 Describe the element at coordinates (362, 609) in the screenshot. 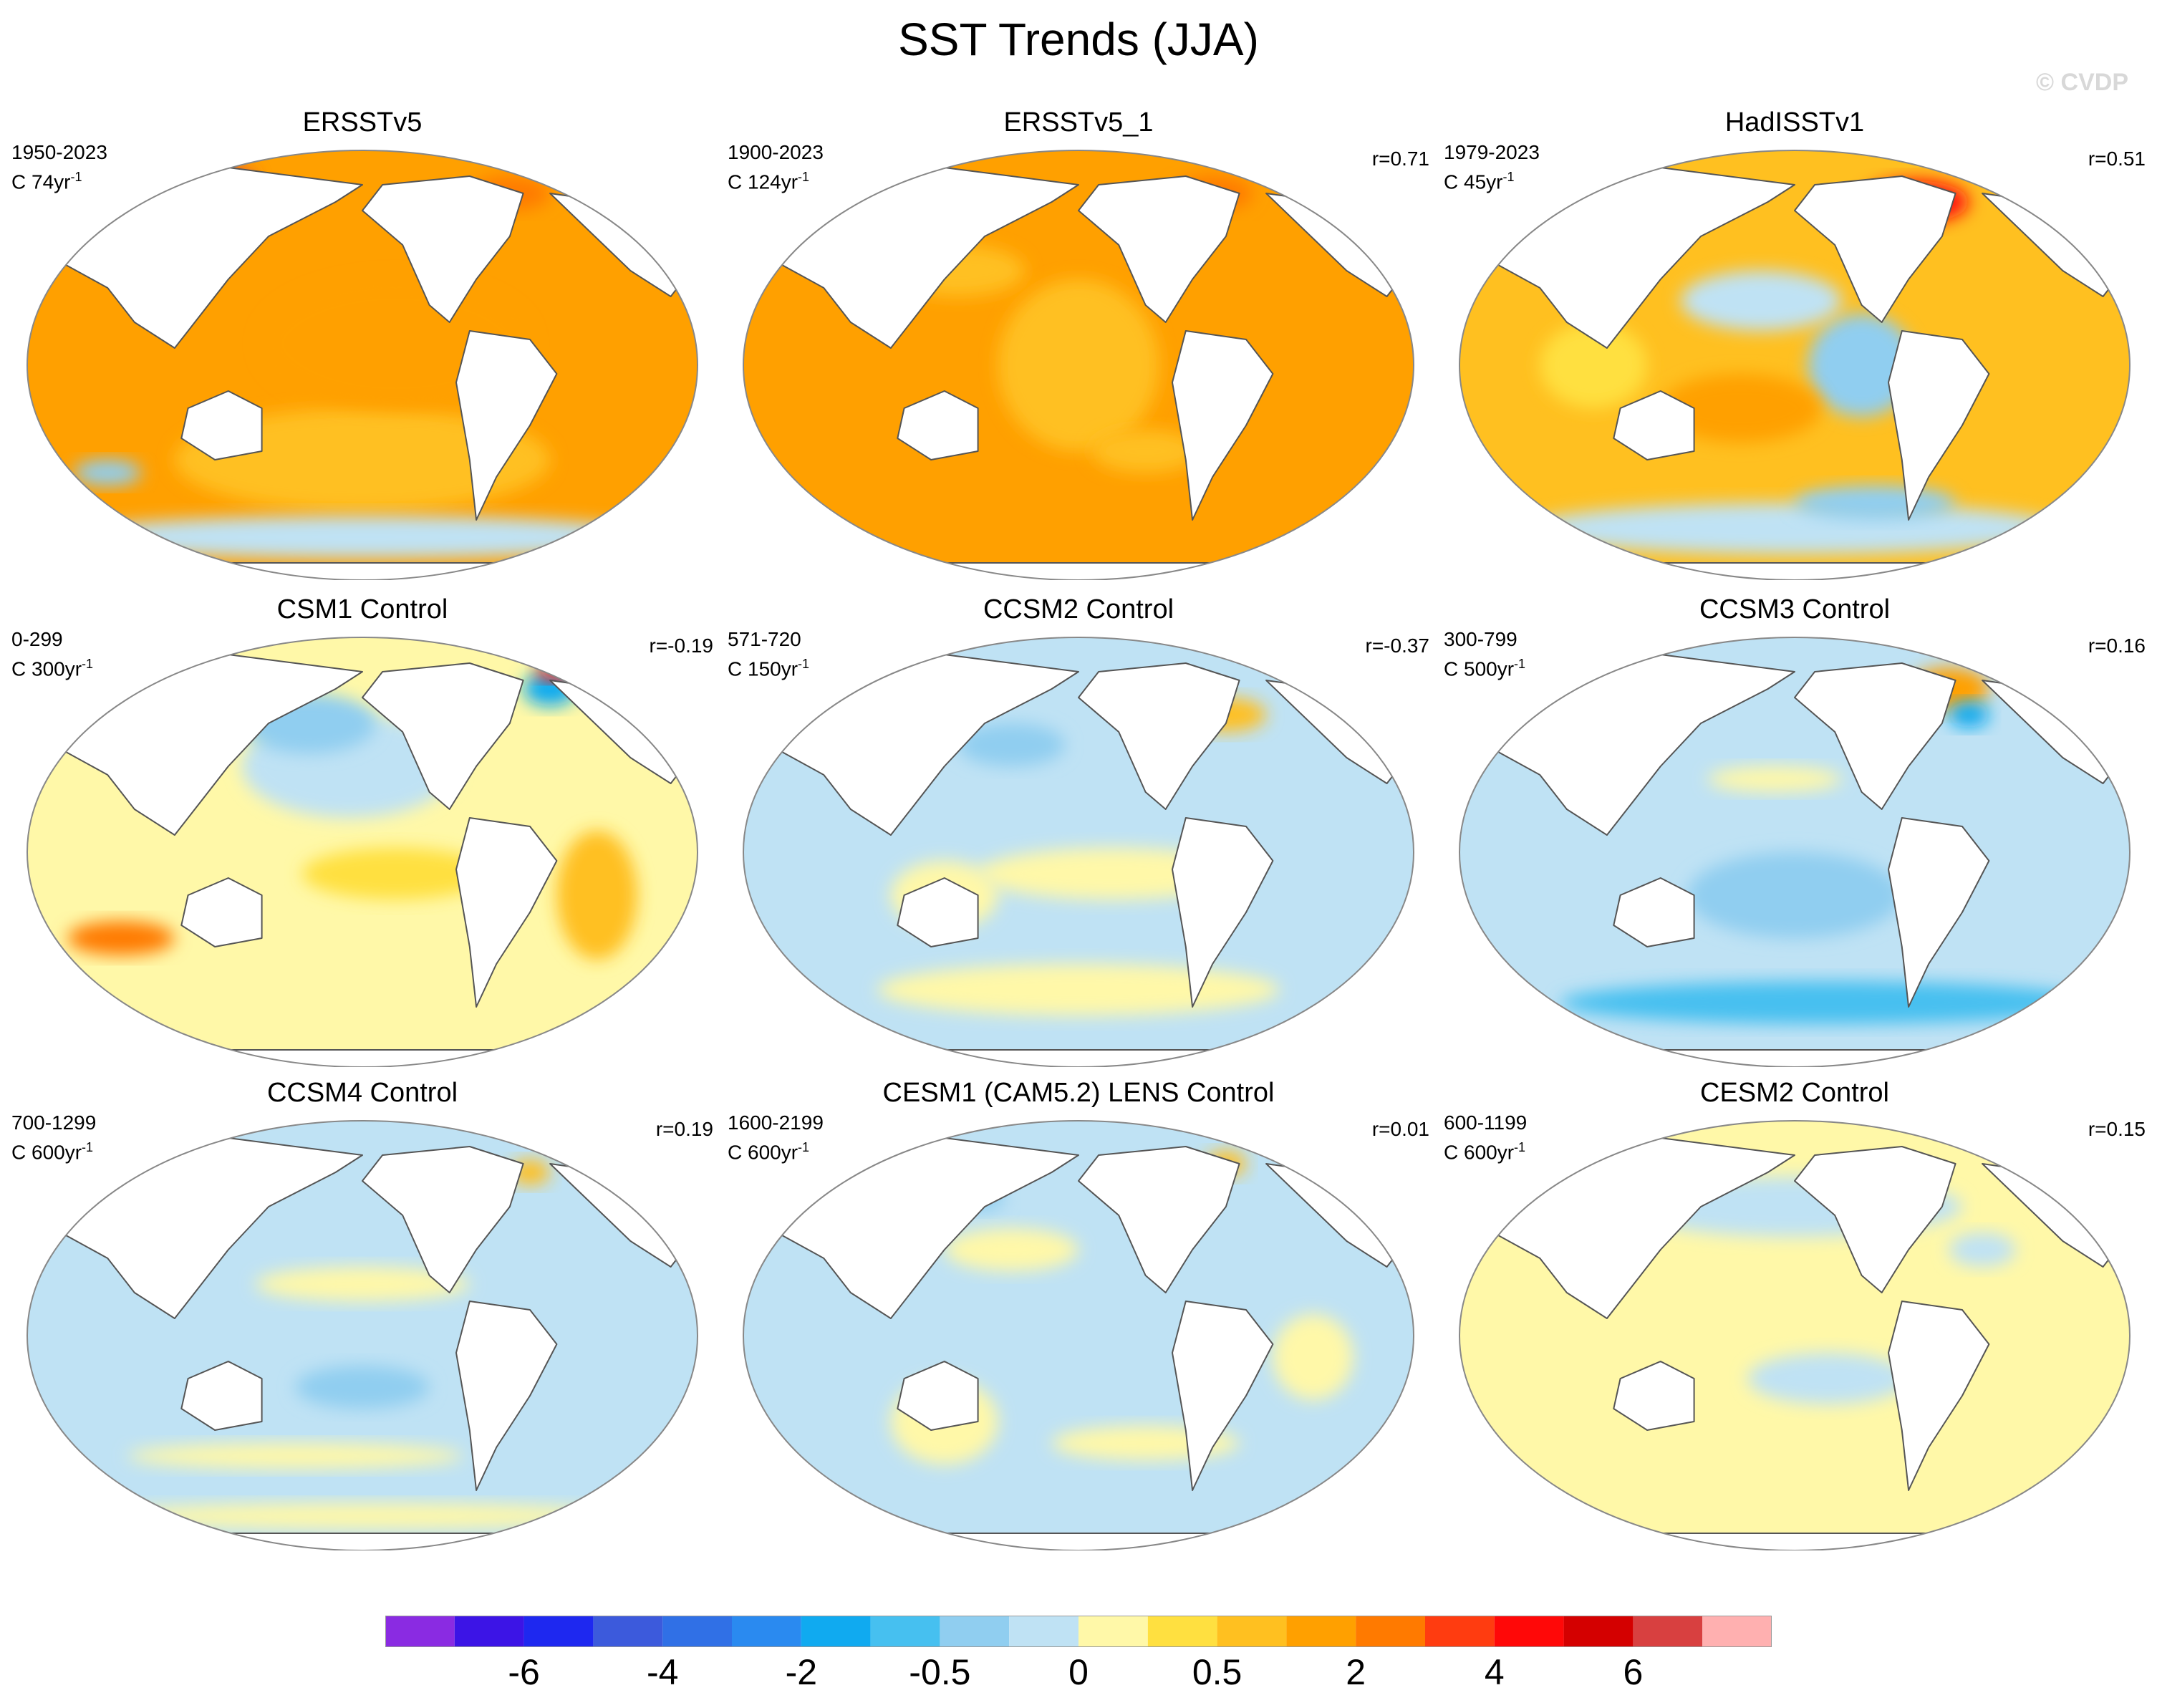

I see `panel-title: CSM1 Control` at that location.